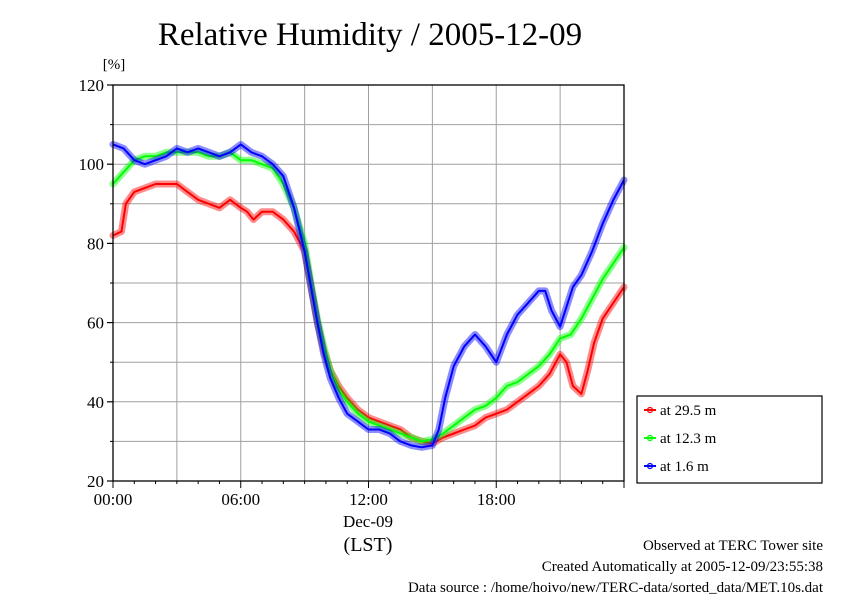 The width and height of the screenshot is (842, 595). Describe the element at coordinates (684, 467) in the screenshot. I see `legend-label: at 1.6 m` at that location.